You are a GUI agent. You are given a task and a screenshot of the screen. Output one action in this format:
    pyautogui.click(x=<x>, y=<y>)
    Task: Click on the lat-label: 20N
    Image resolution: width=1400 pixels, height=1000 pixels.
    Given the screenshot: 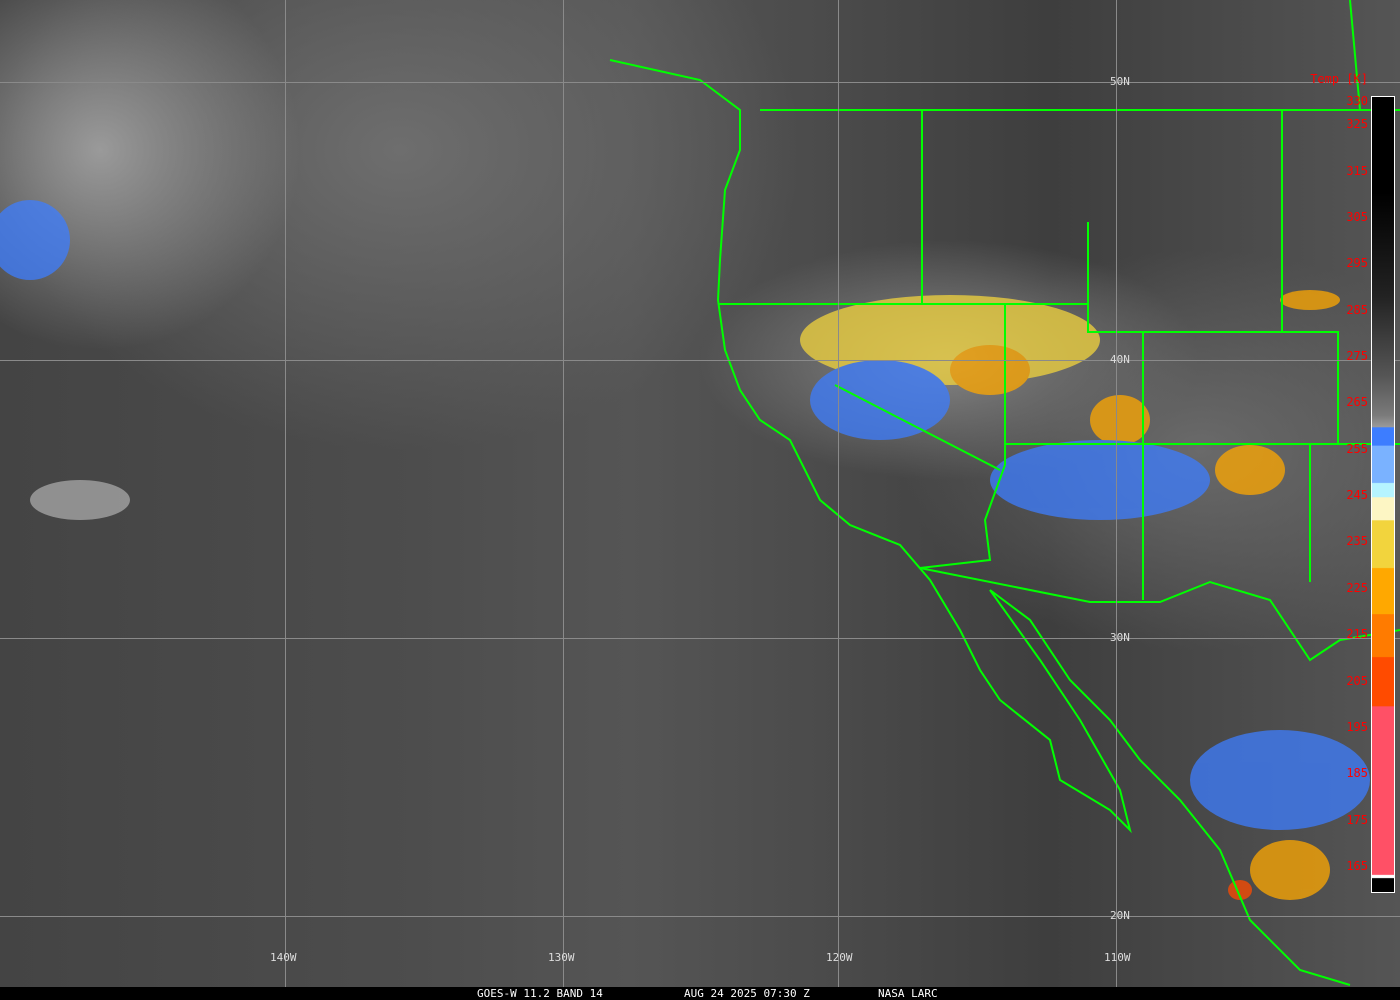 What is the action you would take?
    pyautogui.click(x=1120, y=915)
    